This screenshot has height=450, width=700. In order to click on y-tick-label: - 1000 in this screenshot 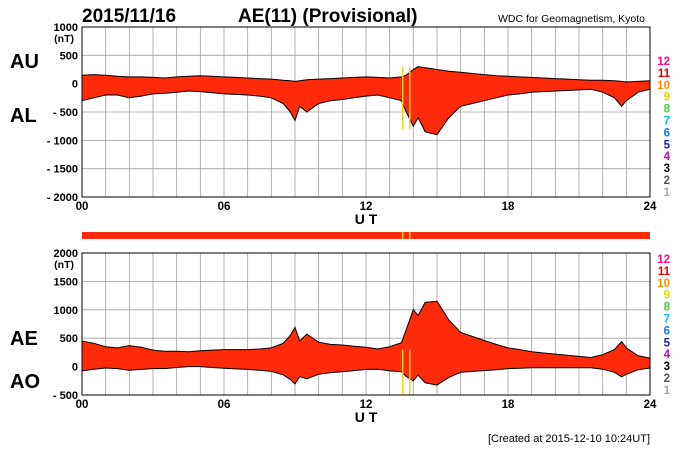, I will do `click(62, 141)`.